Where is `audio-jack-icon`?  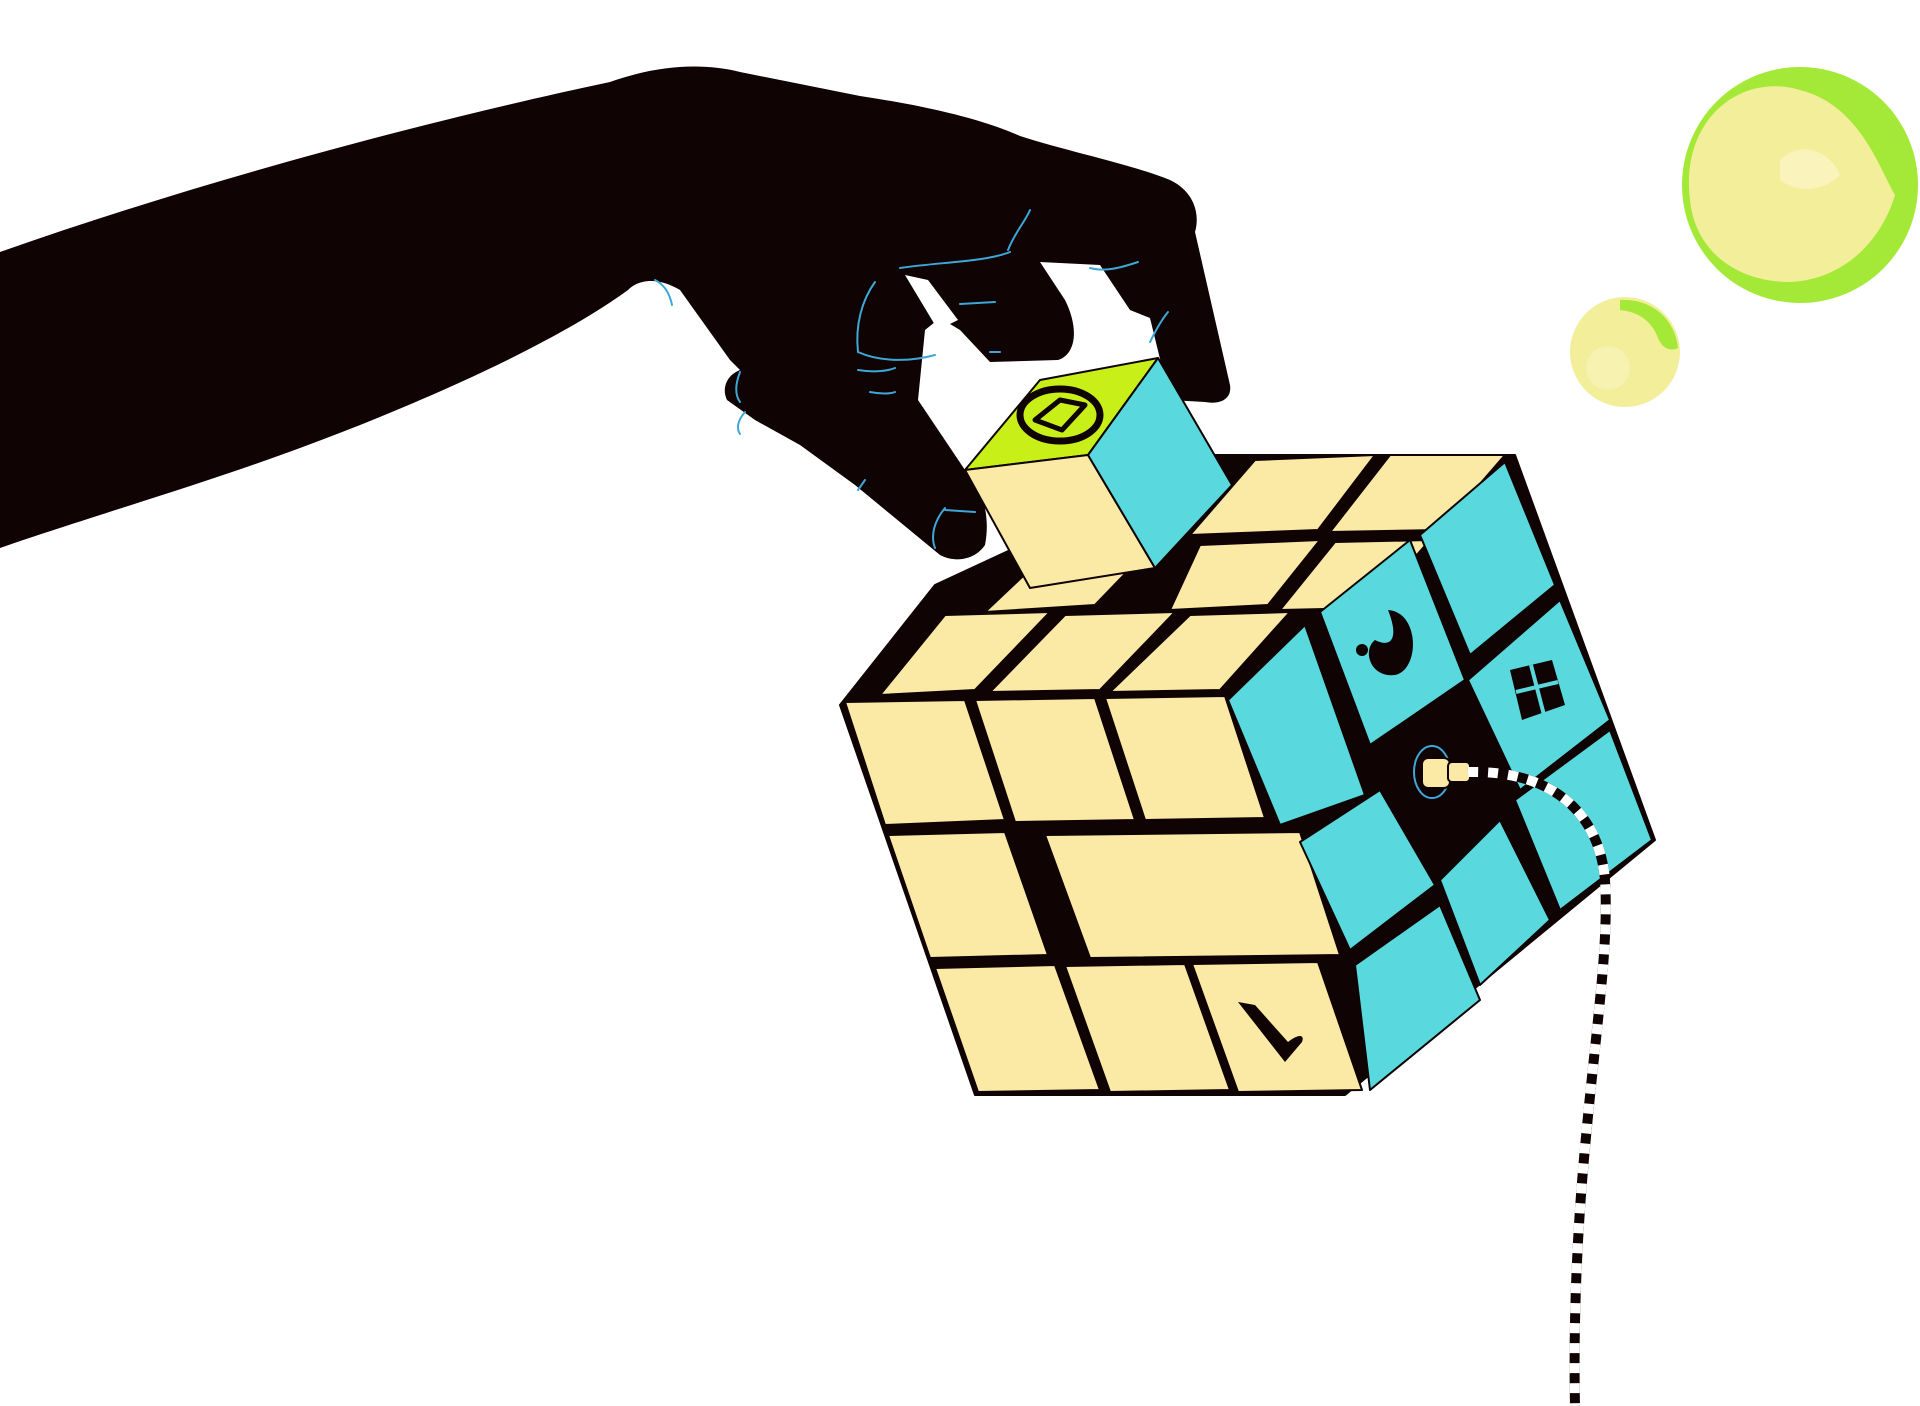
audio-jack-icon is located at coordinates (1442, 772).